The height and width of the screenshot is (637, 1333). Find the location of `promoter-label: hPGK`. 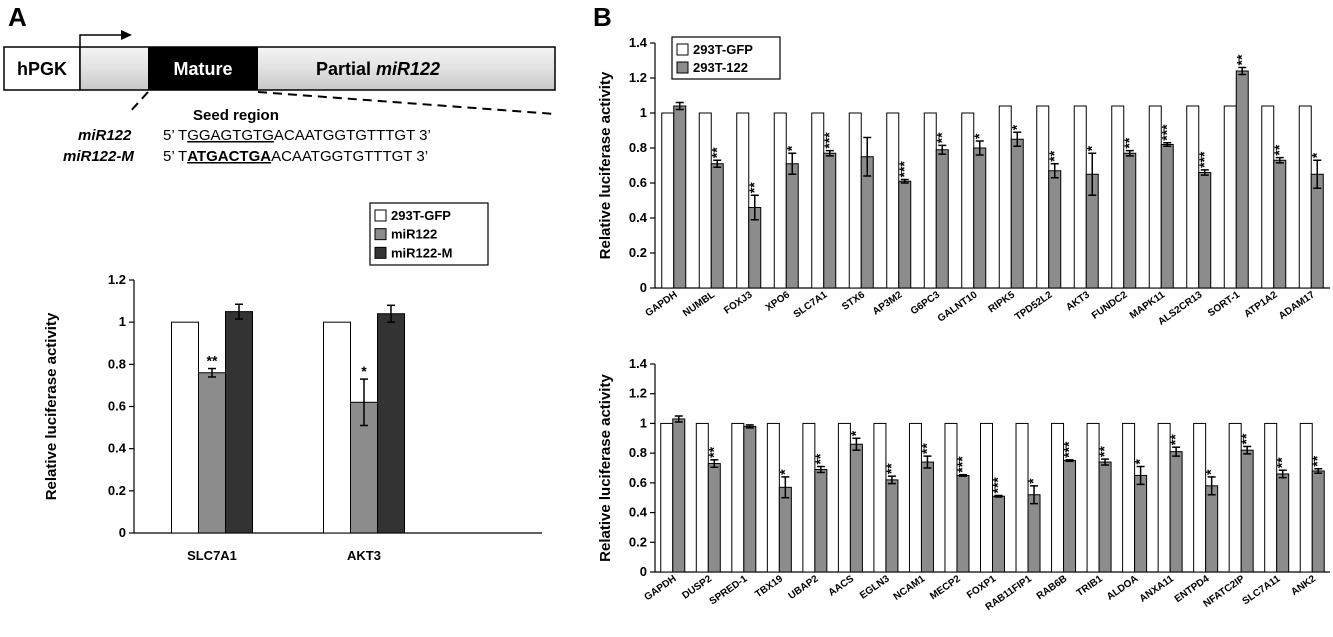

promoter-label: hPGK is located at coordinates (42, 69).